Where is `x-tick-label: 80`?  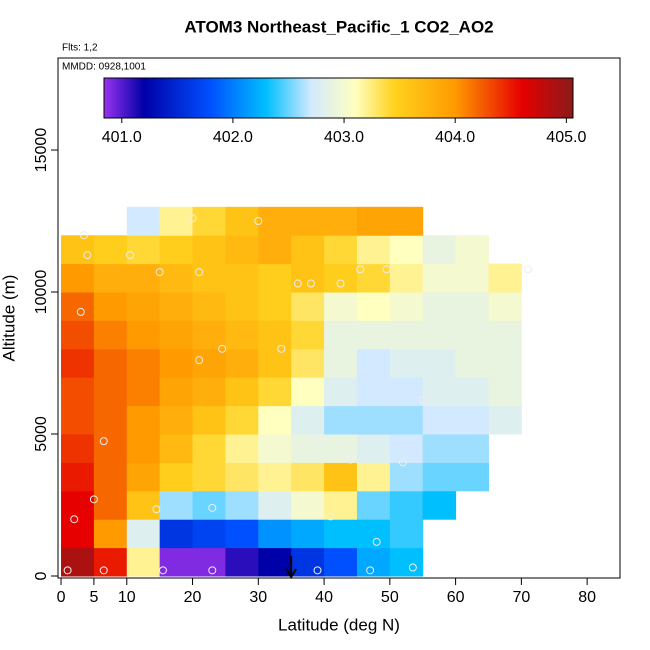
x-tick-label: 80 is located at coordinates (587, 597).